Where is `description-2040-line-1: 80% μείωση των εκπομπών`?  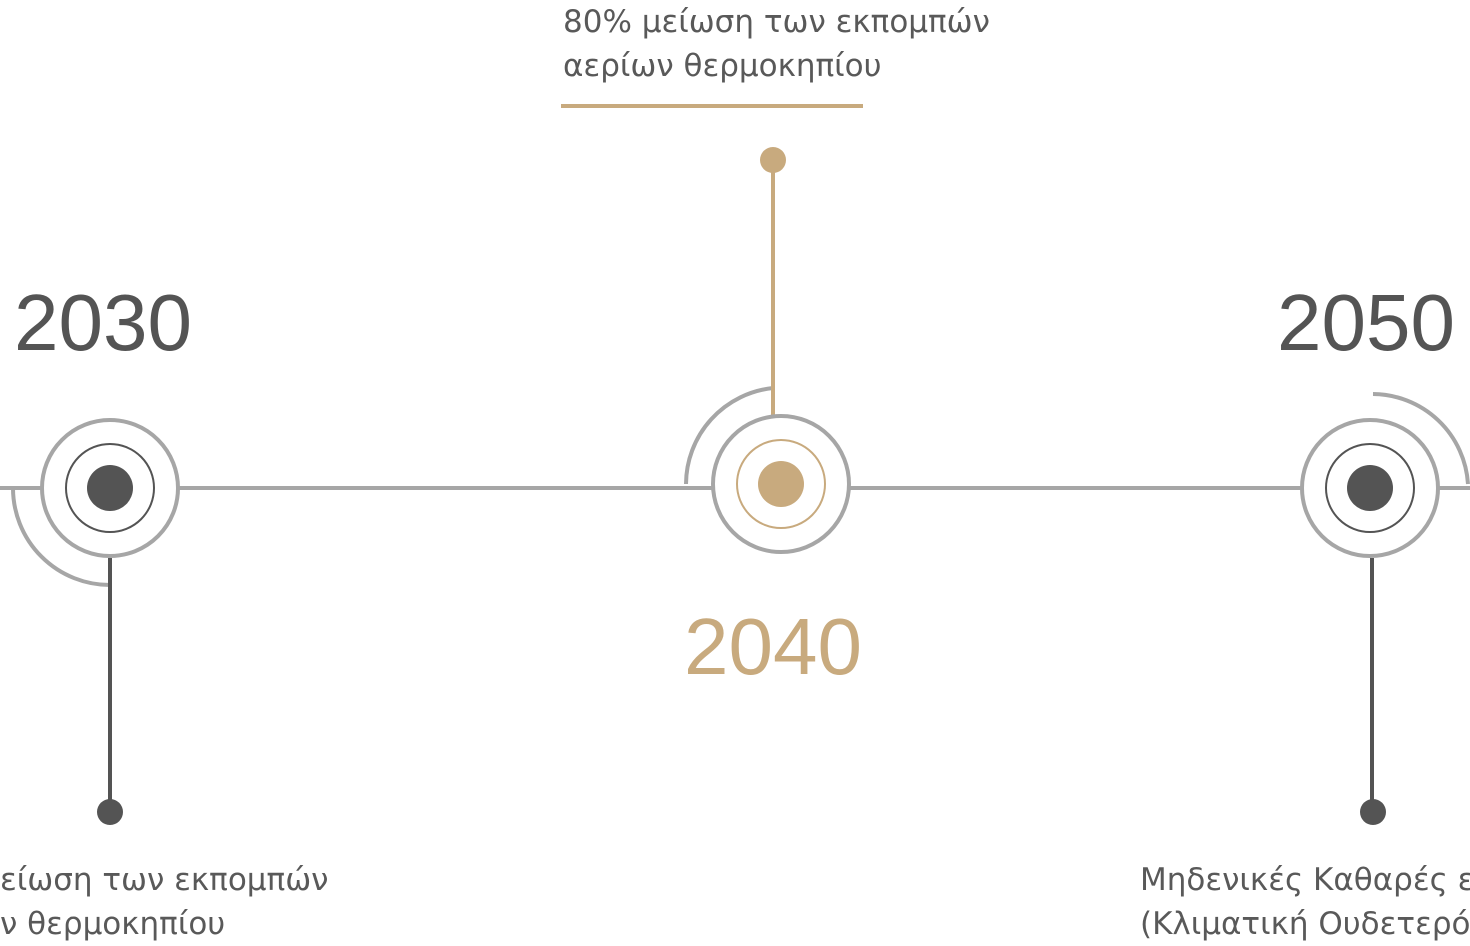 description-2040-line-1: 80% μείωση των εκπομπών is located at coordinates (776, 22).